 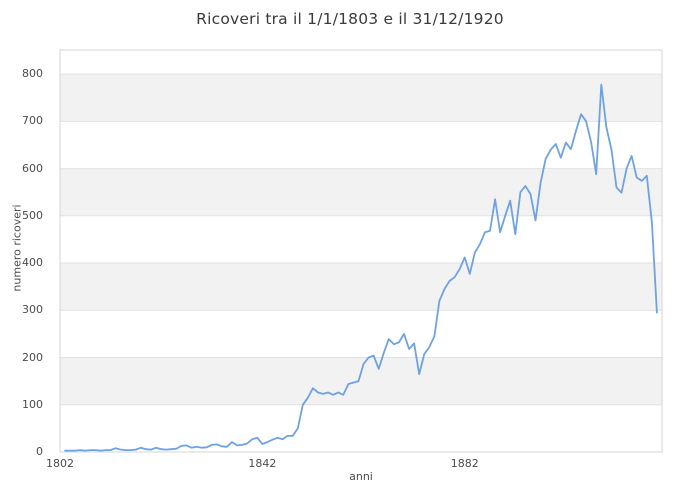 I want to click on x-tick-label: 1802, so click(x=60, y=463).